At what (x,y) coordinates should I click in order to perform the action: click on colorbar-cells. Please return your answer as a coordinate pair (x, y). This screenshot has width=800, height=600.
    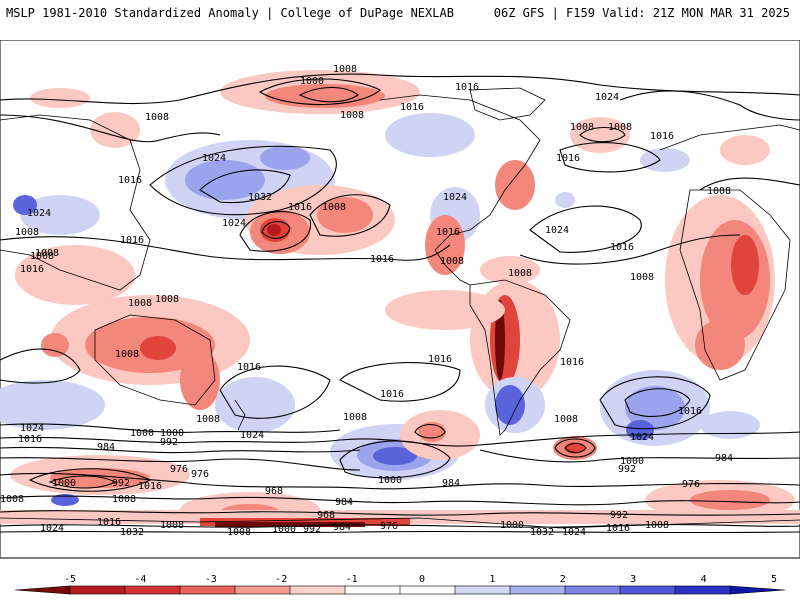
    Looking at the image, I should click on (400, 590).